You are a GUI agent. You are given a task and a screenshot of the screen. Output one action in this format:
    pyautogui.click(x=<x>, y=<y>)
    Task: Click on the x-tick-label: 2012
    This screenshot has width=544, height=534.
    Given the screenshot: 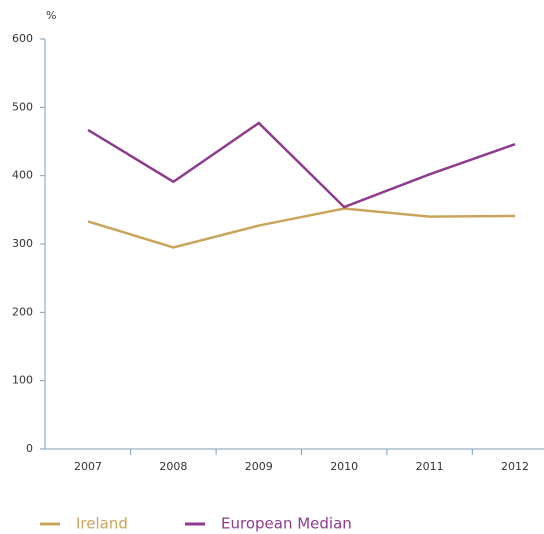 What is the action you would take?
    pyautogui.click(x=515, y=466)
    